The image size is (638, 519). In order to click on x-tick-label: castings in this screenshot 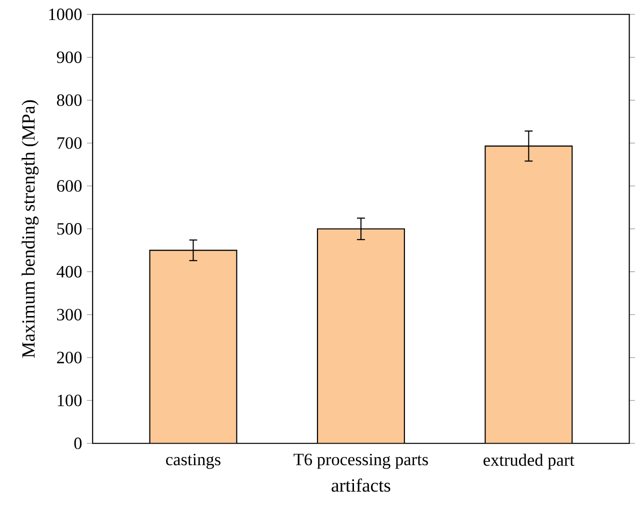, I will do `click(193, 461)`.